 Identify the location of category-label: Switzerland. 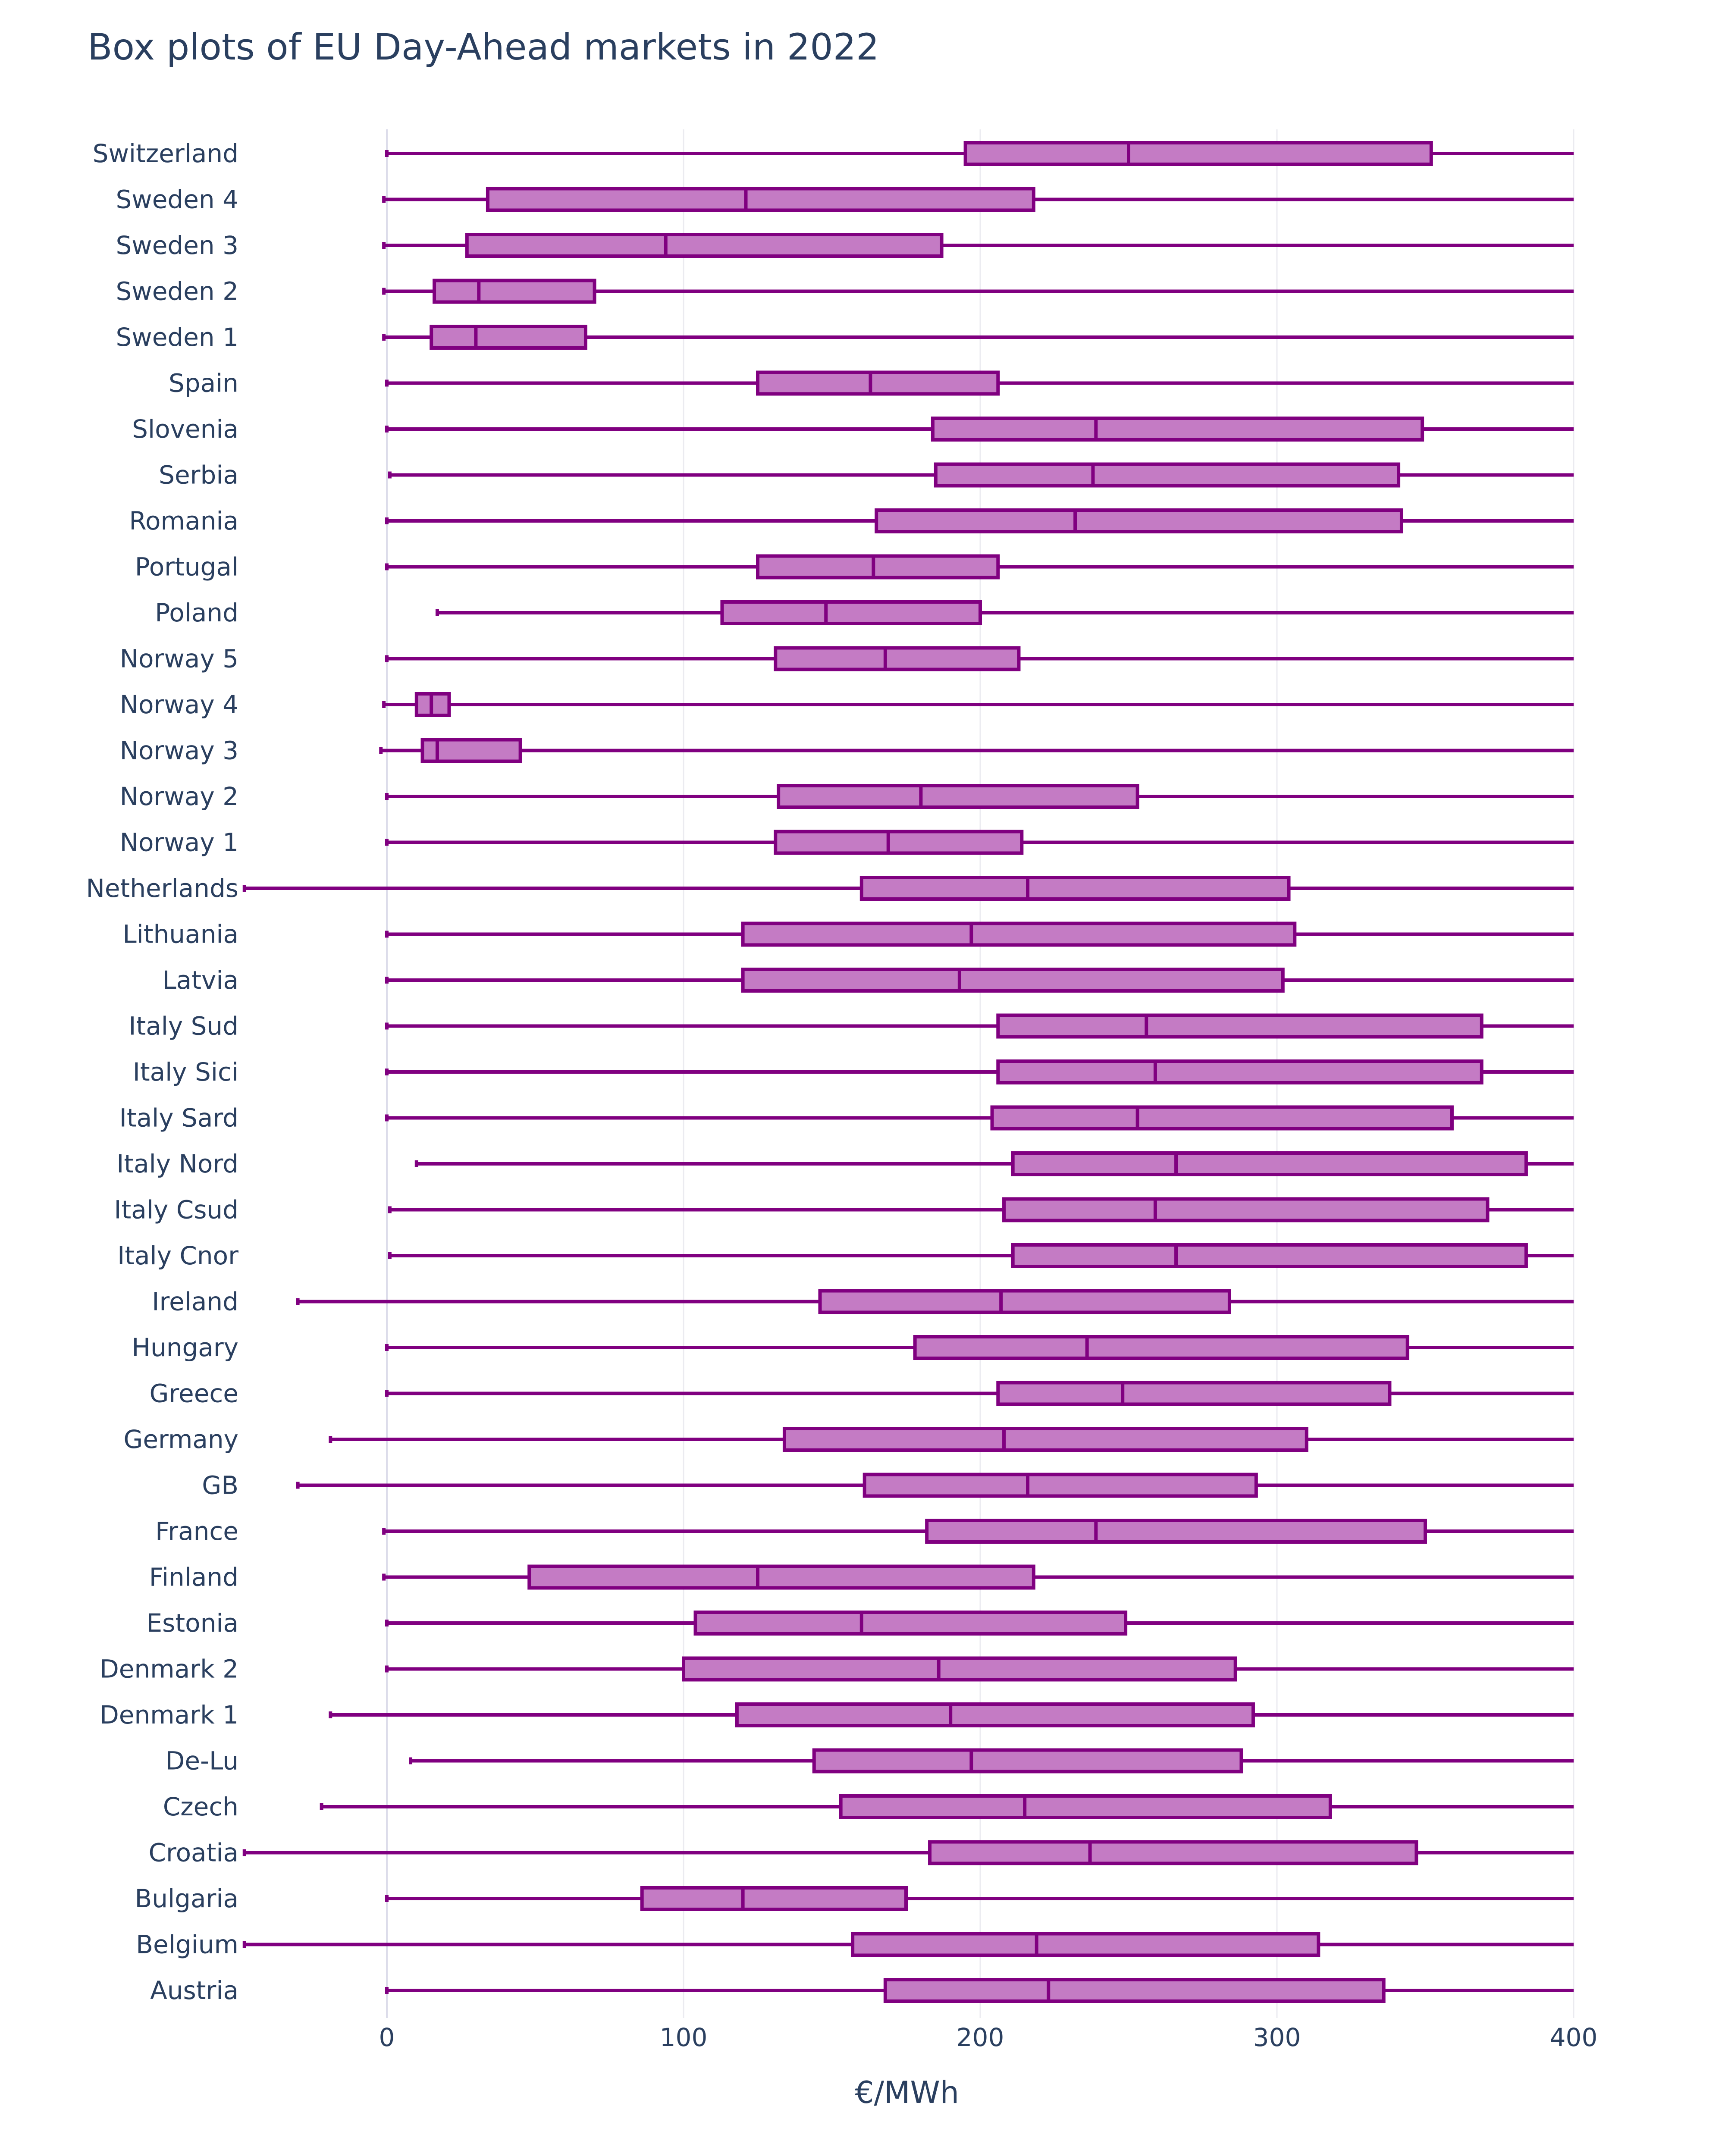
(165, 153).